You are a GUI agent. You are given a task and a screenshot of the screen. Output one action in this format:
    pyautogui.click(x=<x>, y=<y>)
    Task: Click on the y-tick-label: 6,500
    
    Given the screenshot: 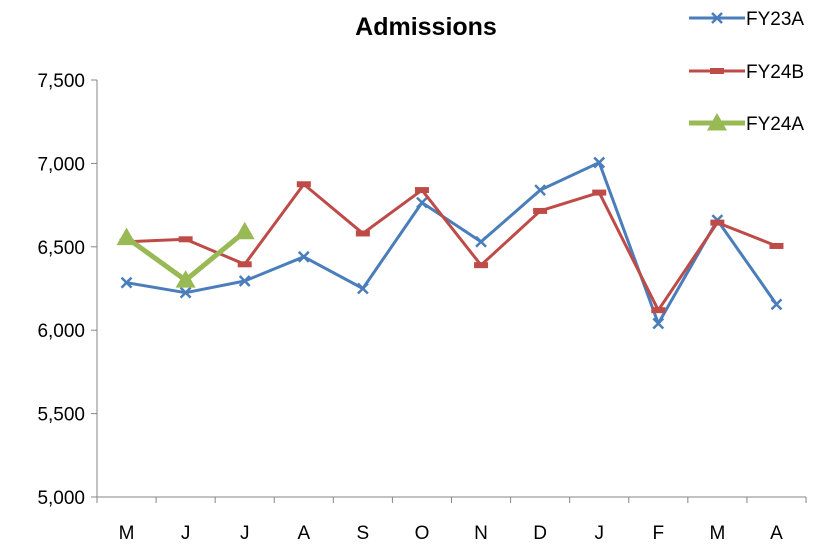 What is the action you would take?
    pyautogui.click(x=61, y=248)
    